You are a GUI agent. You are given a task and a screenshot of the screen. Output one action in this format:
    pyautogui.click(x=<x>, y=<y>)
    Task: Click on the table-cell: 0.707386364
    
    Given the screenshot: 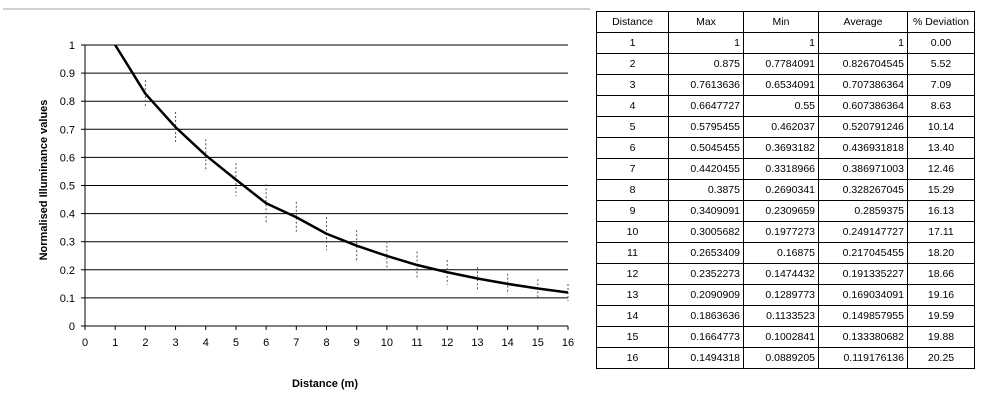 What is the action you would take?
    pyautogui.click(x=863, y=85)
    